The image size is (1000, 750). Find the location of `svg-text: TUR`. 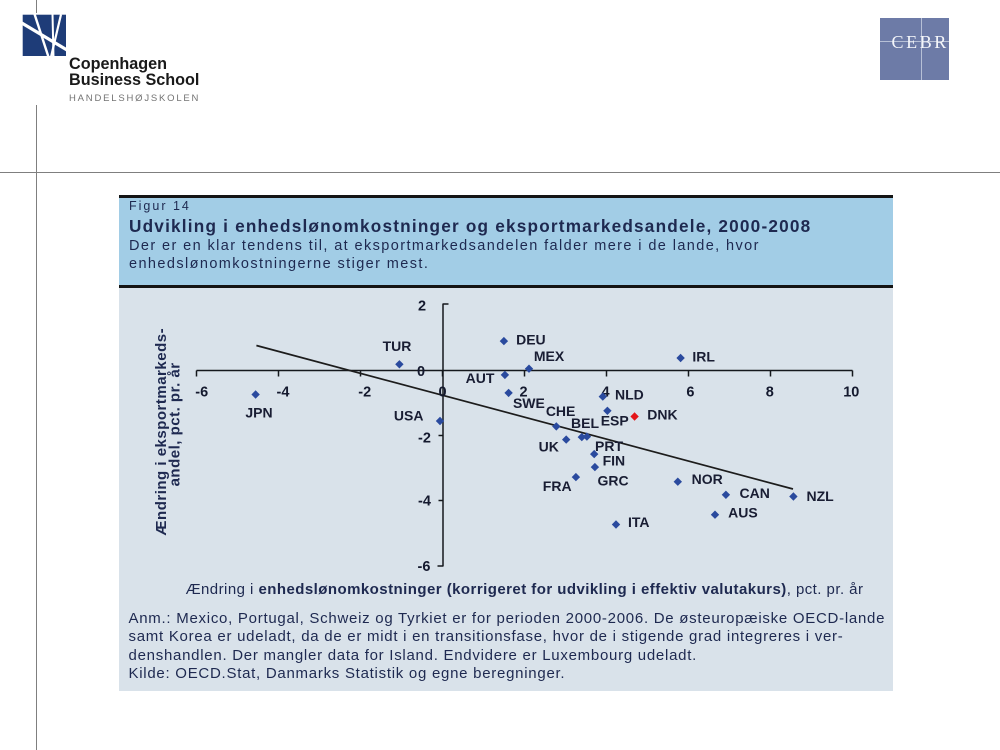

svg-text: TUR is located at coordinates (397, 346).